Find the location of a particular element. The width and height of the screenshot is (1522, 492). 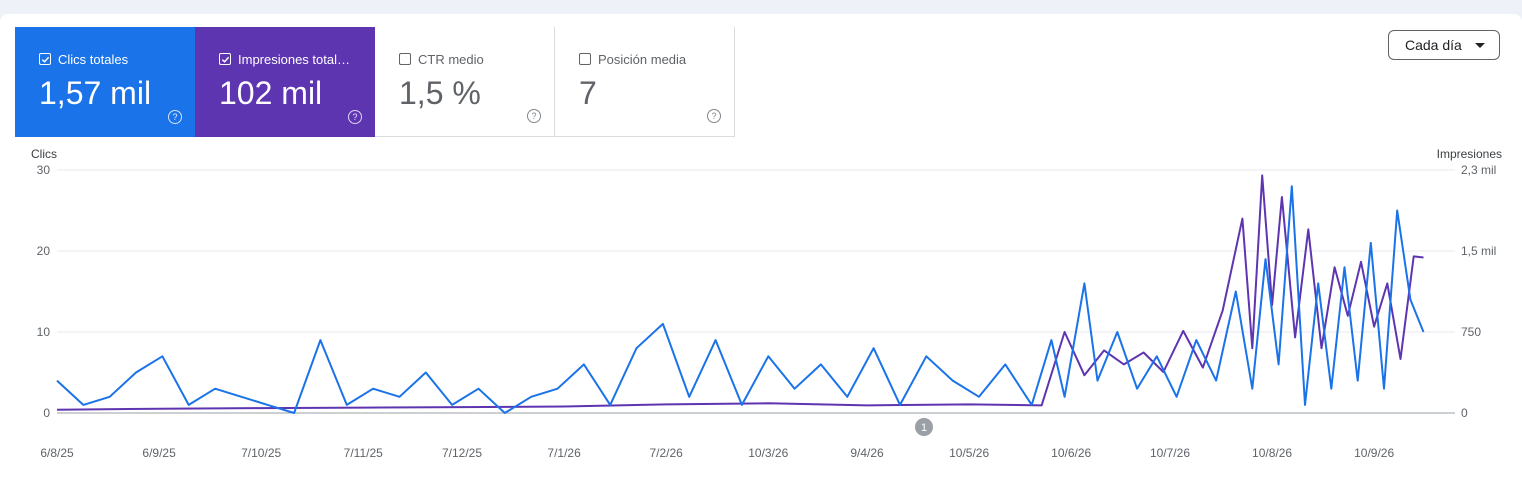

metric-tile-ctr: CTR medio 1,5 % ? is located at coordinates (465, 82).